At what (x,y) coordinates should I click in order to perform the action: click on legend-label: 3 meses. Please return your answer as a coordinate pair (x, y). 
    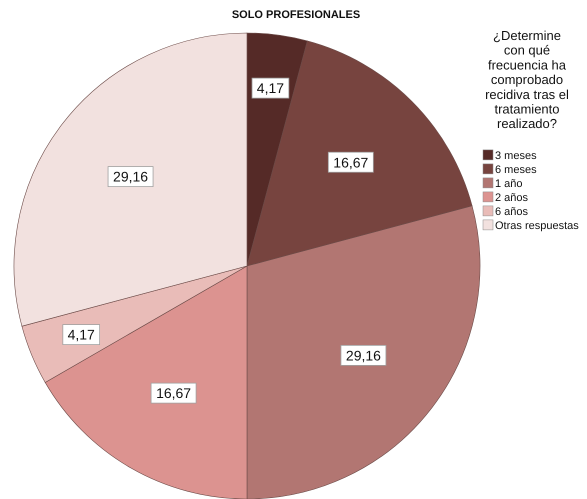
    Looking at the image, I should click on (516, 156).